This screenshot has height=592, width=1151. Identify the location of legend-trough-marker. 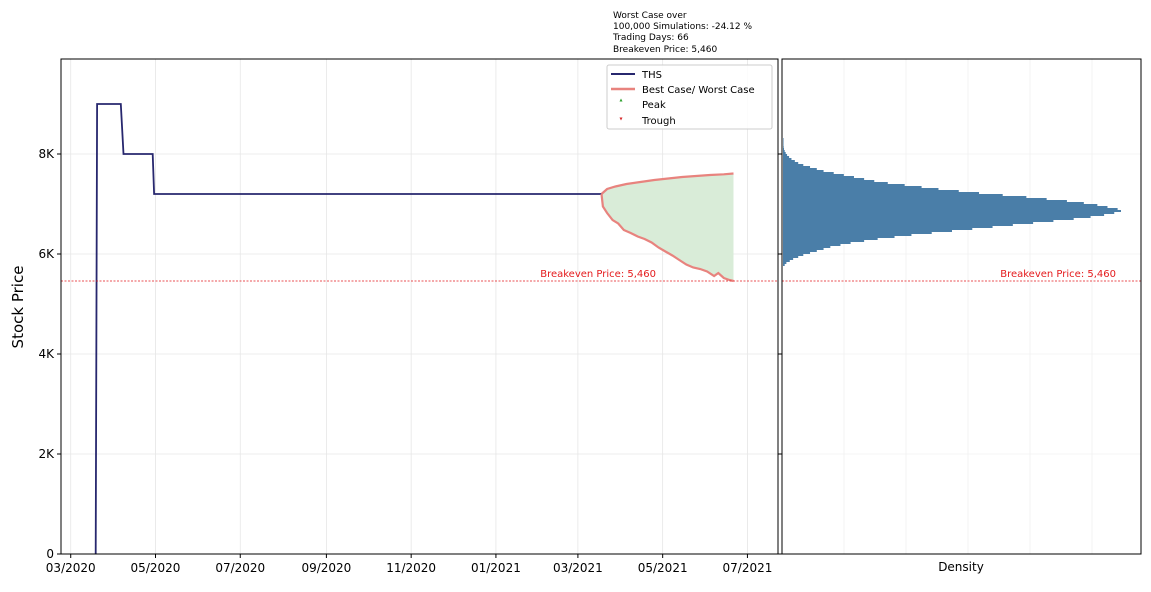
(621, 119).